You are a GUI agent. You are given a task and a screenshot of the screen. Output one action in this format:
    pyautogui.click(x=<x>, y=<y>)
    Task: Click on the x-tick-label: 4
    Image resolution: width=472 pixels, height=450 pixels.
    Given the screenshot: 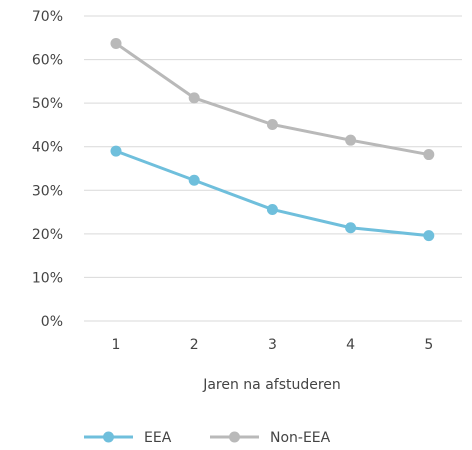 What is the action you would take?
    pyautogui.click(x=350, y=345)
    